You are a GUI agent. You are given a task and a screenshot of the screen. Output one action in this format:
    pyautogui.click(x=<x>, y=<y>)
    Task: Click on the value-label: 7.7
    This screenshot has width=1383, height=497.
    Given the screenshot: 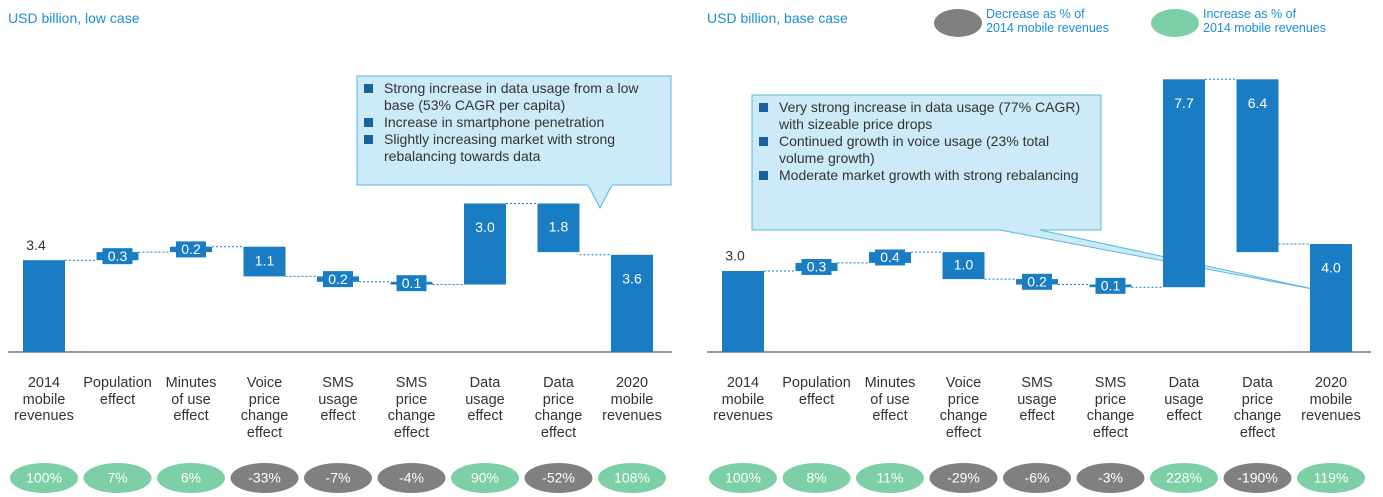 What is the action you would take?
    pyautogui.click(x=1184, y=103)
    